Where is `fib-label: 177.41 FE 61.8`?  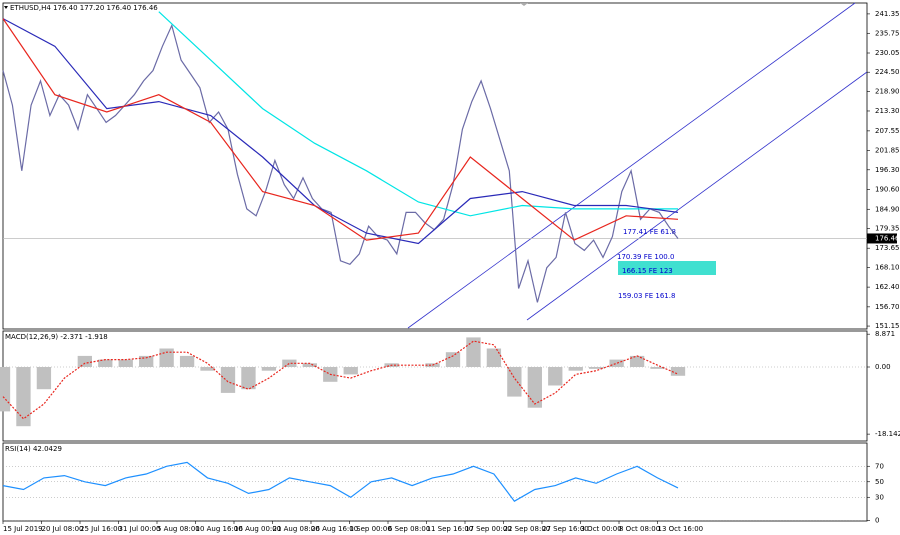 fib-label: 177.41 FE 61.8 is located at coordinates (649, 232).